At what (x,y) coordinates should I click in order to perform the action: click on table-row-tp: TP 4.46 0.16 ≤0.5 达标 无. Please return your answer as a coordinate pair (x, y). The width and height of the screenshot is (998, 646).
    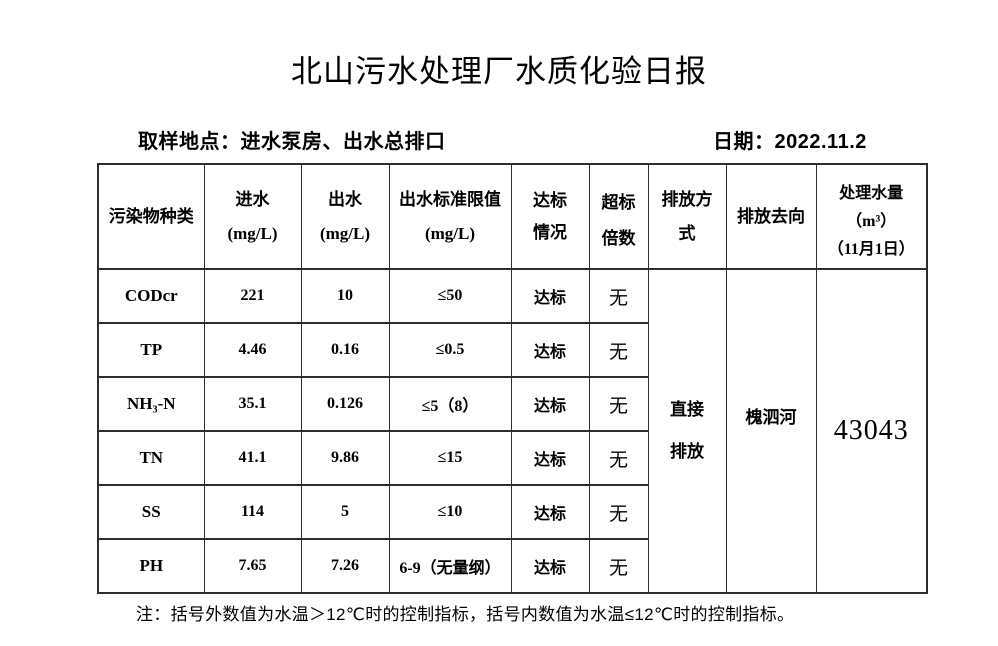
    Looking at the image, I should click on (512, 349).